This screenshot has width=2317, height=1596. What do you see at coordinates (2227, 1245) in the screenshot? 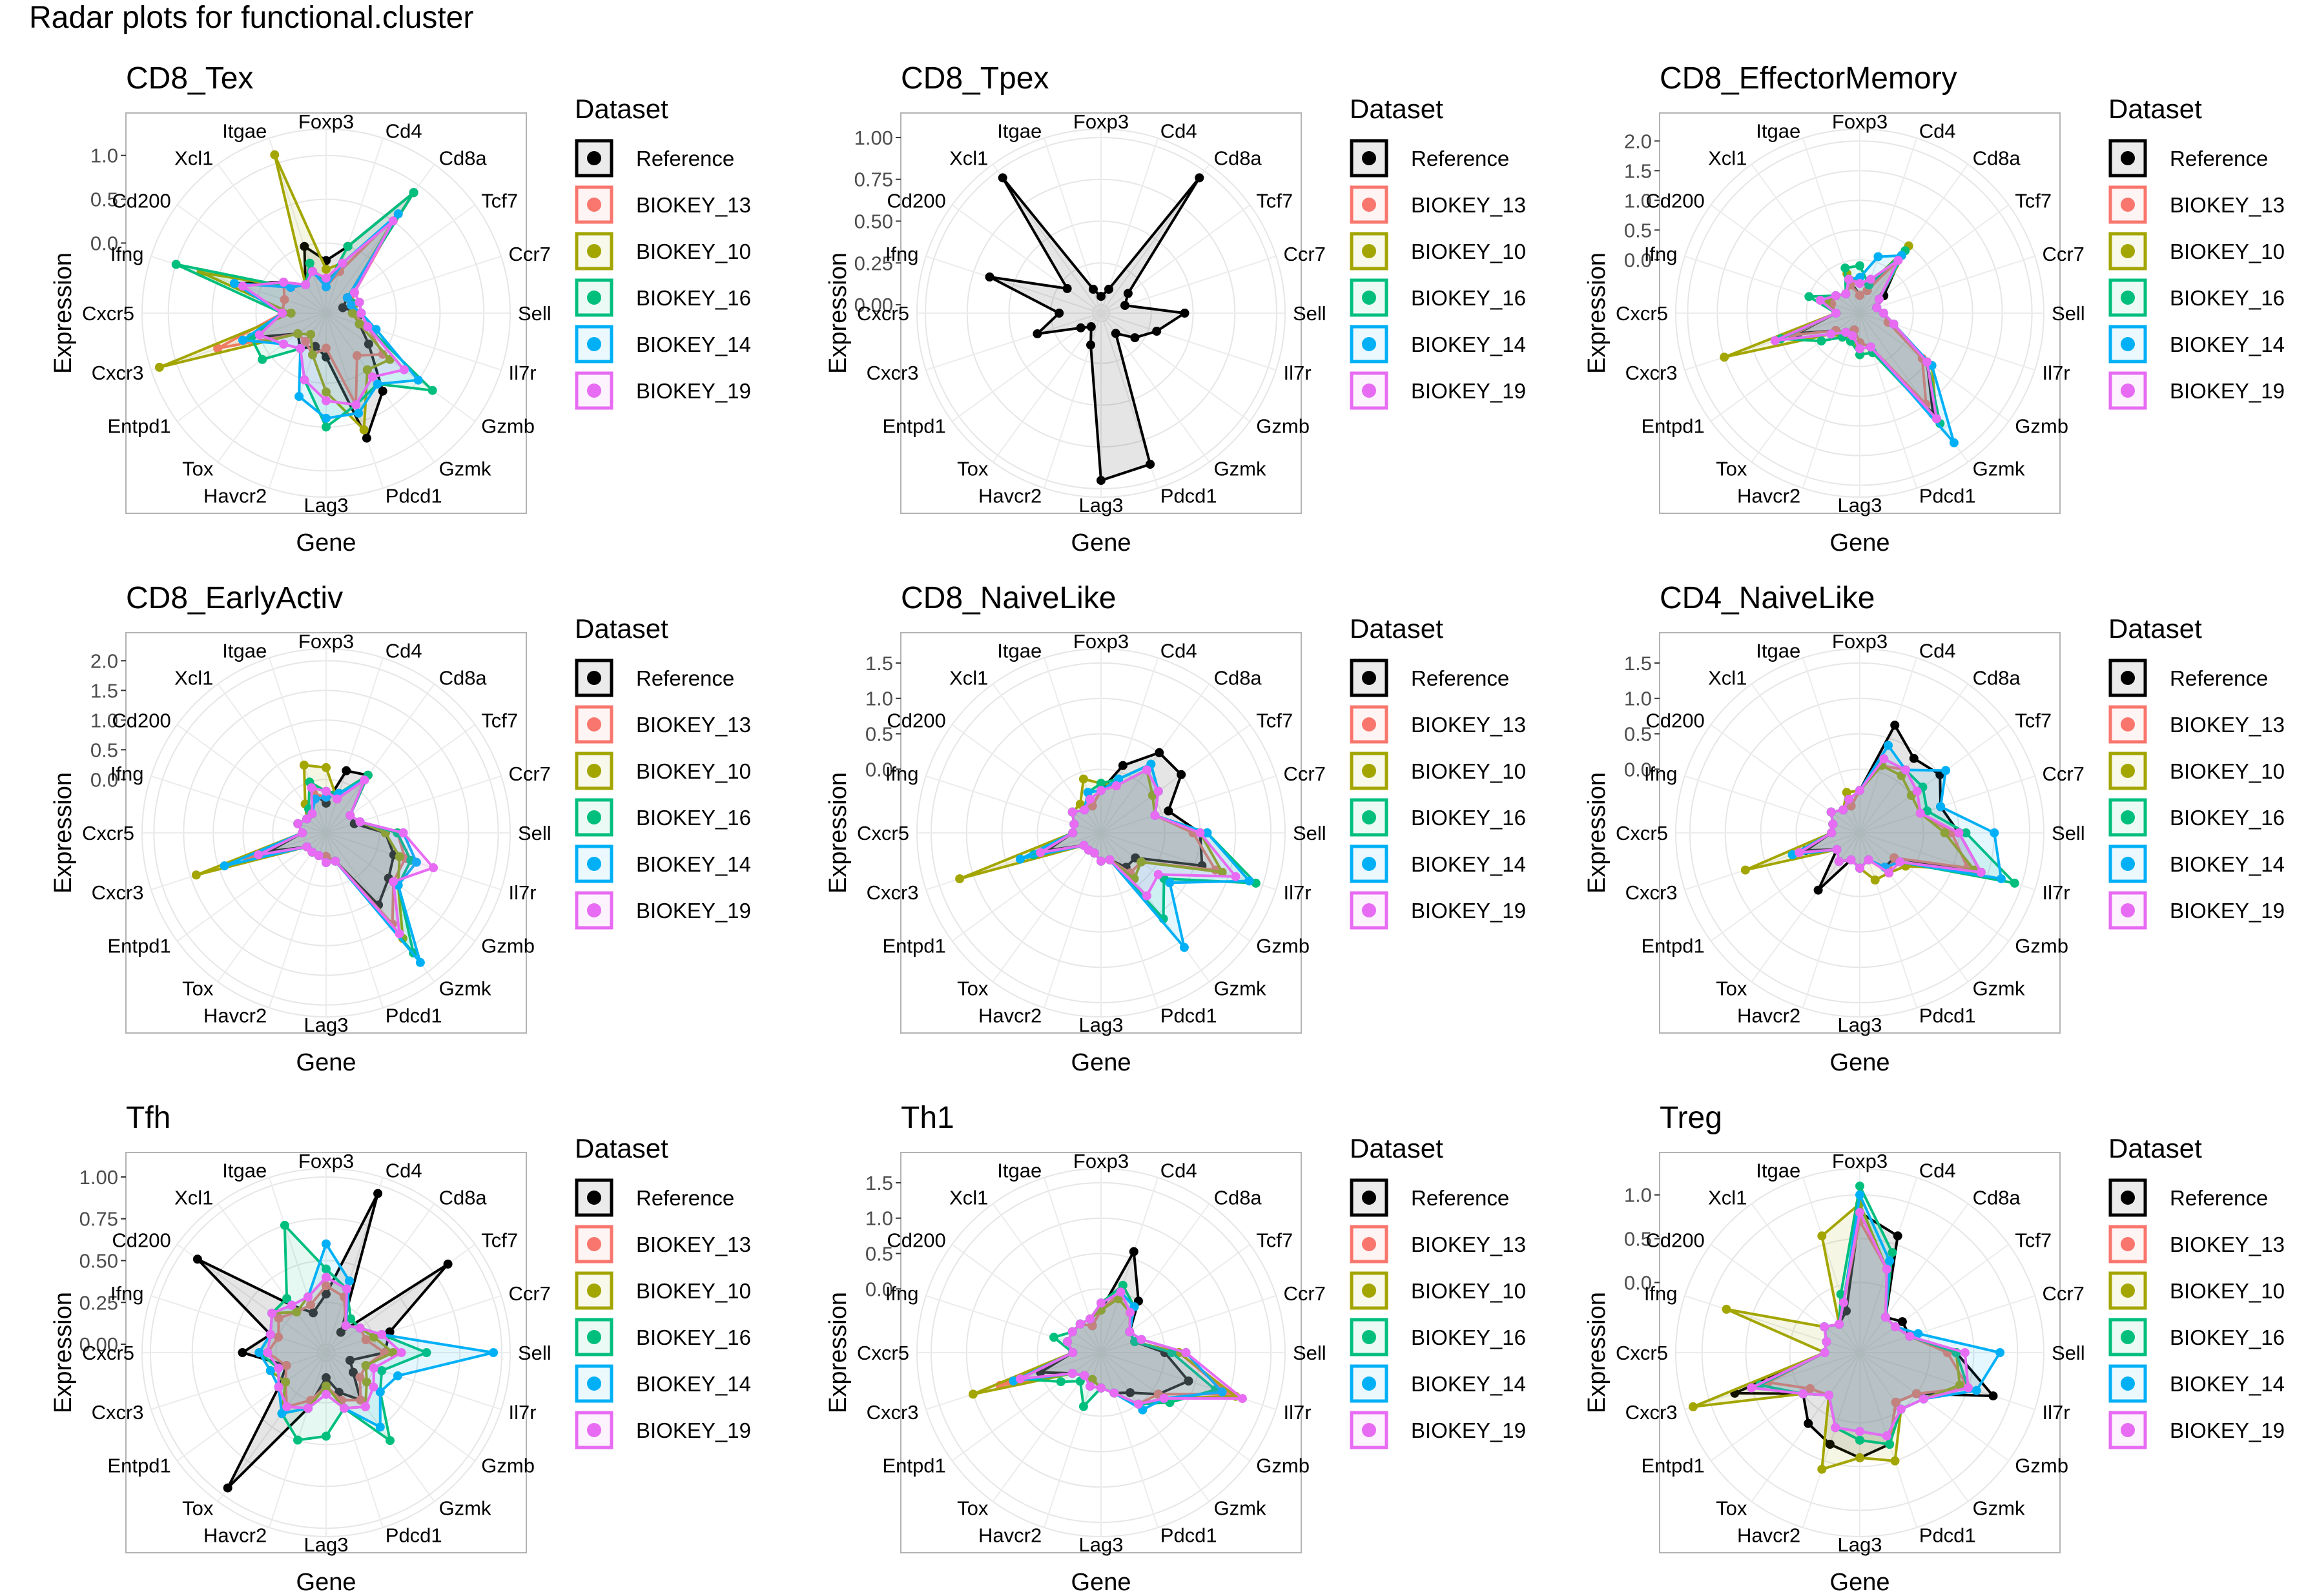
I see `legend-label: BIOKEY_13` at bounding box center [2227, 1245].